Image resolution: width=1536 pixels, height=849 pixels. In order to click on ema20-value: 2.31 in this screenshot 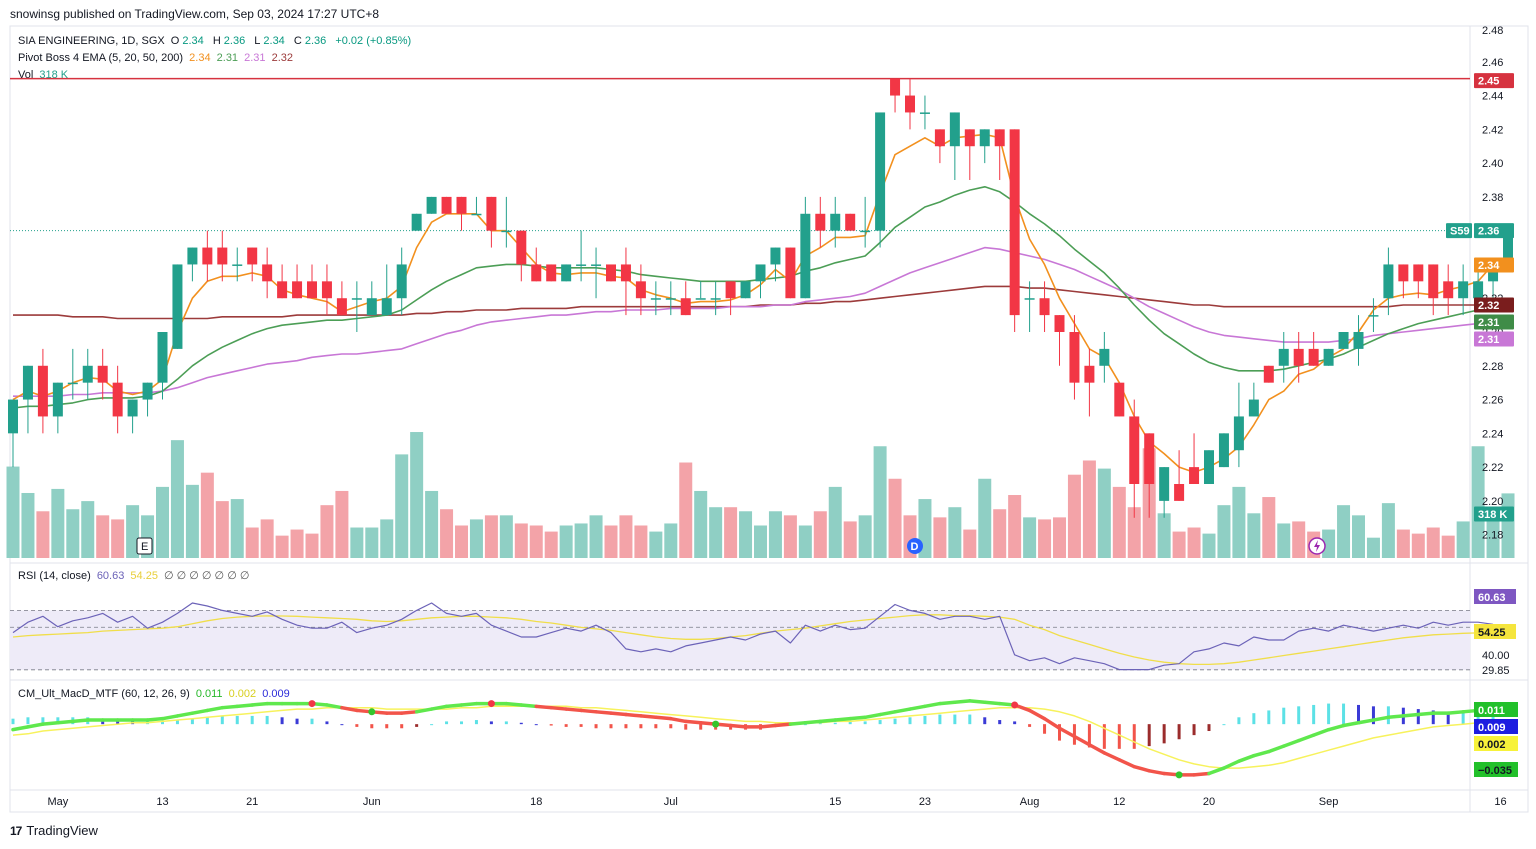, I will do `click(227, 58)`.